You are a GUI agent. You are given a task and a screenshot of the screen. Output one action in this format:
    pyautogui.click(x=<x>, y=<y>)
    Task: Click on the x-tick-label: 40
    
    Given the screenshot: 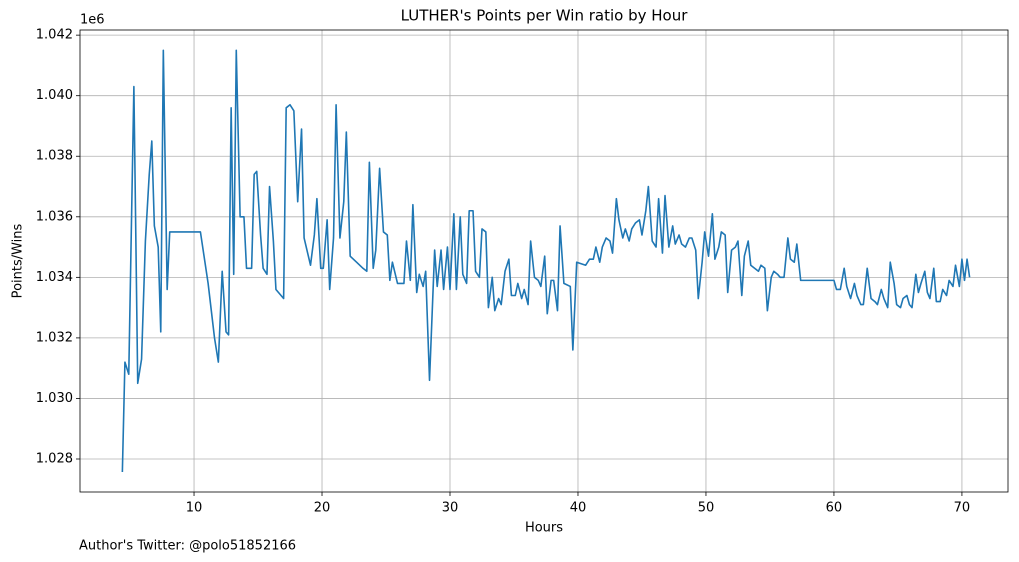 What is the action you would take?
    pyautogui.click(x=578, y=508)
    